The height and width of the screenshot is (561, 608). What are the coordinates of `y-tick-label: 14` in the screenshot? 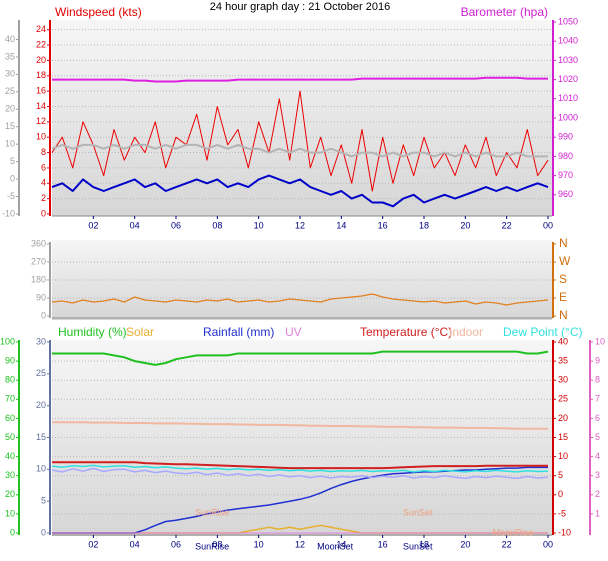 It's located at (41, 106).